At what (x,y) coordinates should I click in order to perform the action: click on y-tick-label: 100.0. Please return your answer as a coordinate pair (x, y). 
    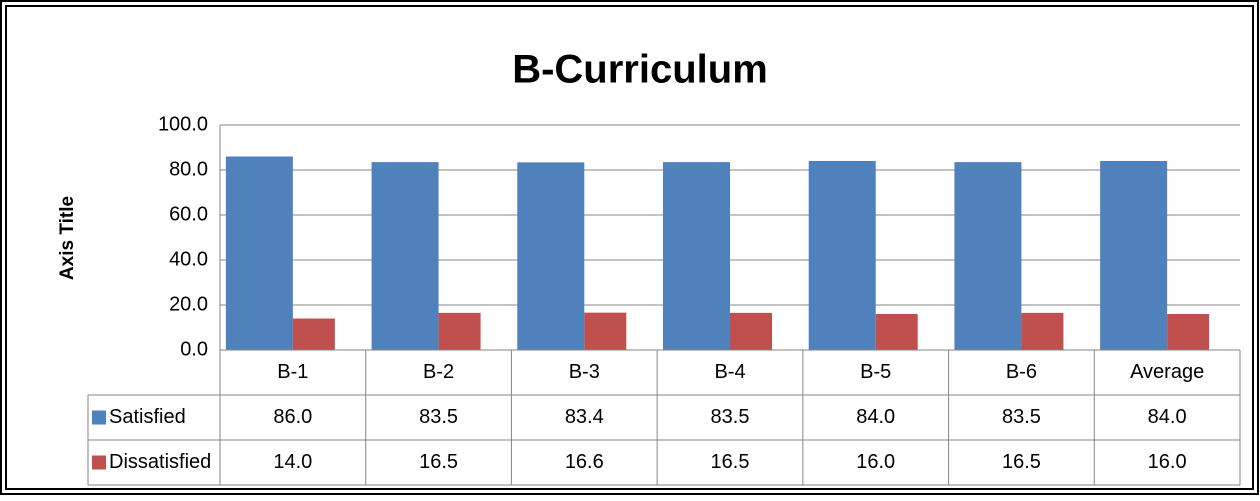
    Looking at the image, I should click on (183, 124).